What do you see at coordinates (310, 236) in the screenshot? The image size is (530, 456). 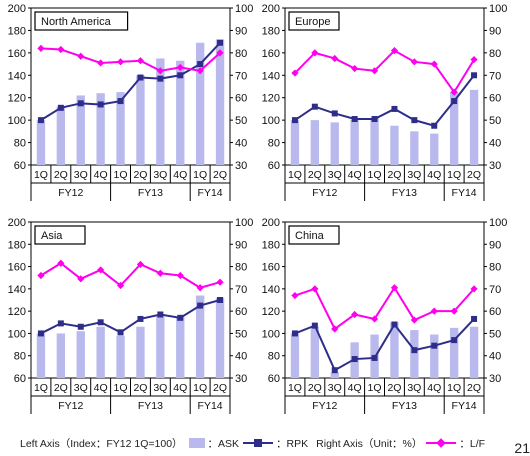 I see `panel-title: China` at bounding box center [310, 236].